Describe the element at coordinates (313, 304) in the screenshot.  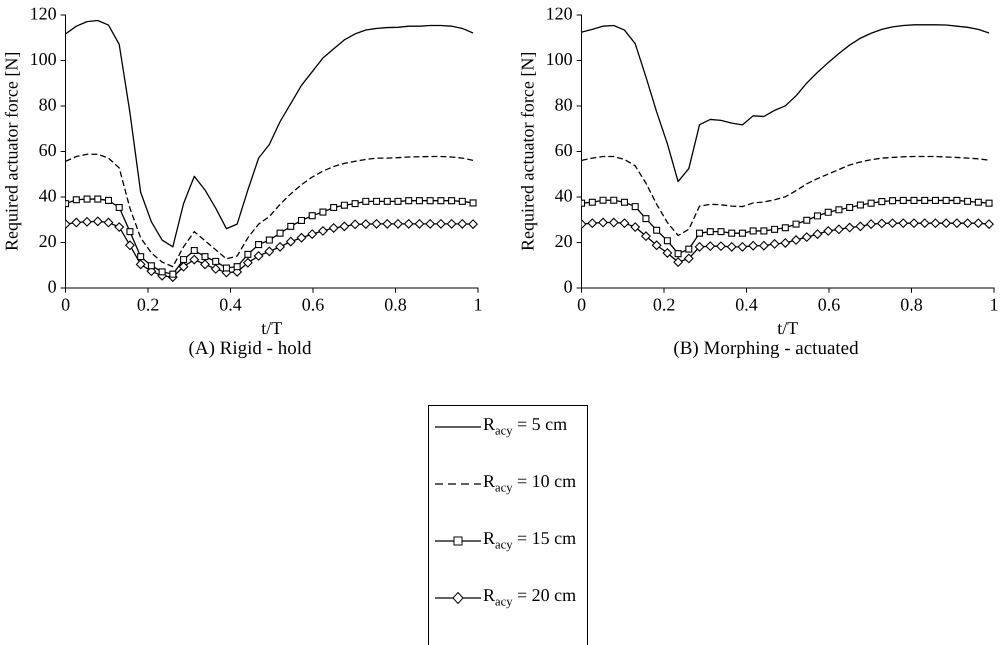
I see `x-tick-label: 0.6` at that location.